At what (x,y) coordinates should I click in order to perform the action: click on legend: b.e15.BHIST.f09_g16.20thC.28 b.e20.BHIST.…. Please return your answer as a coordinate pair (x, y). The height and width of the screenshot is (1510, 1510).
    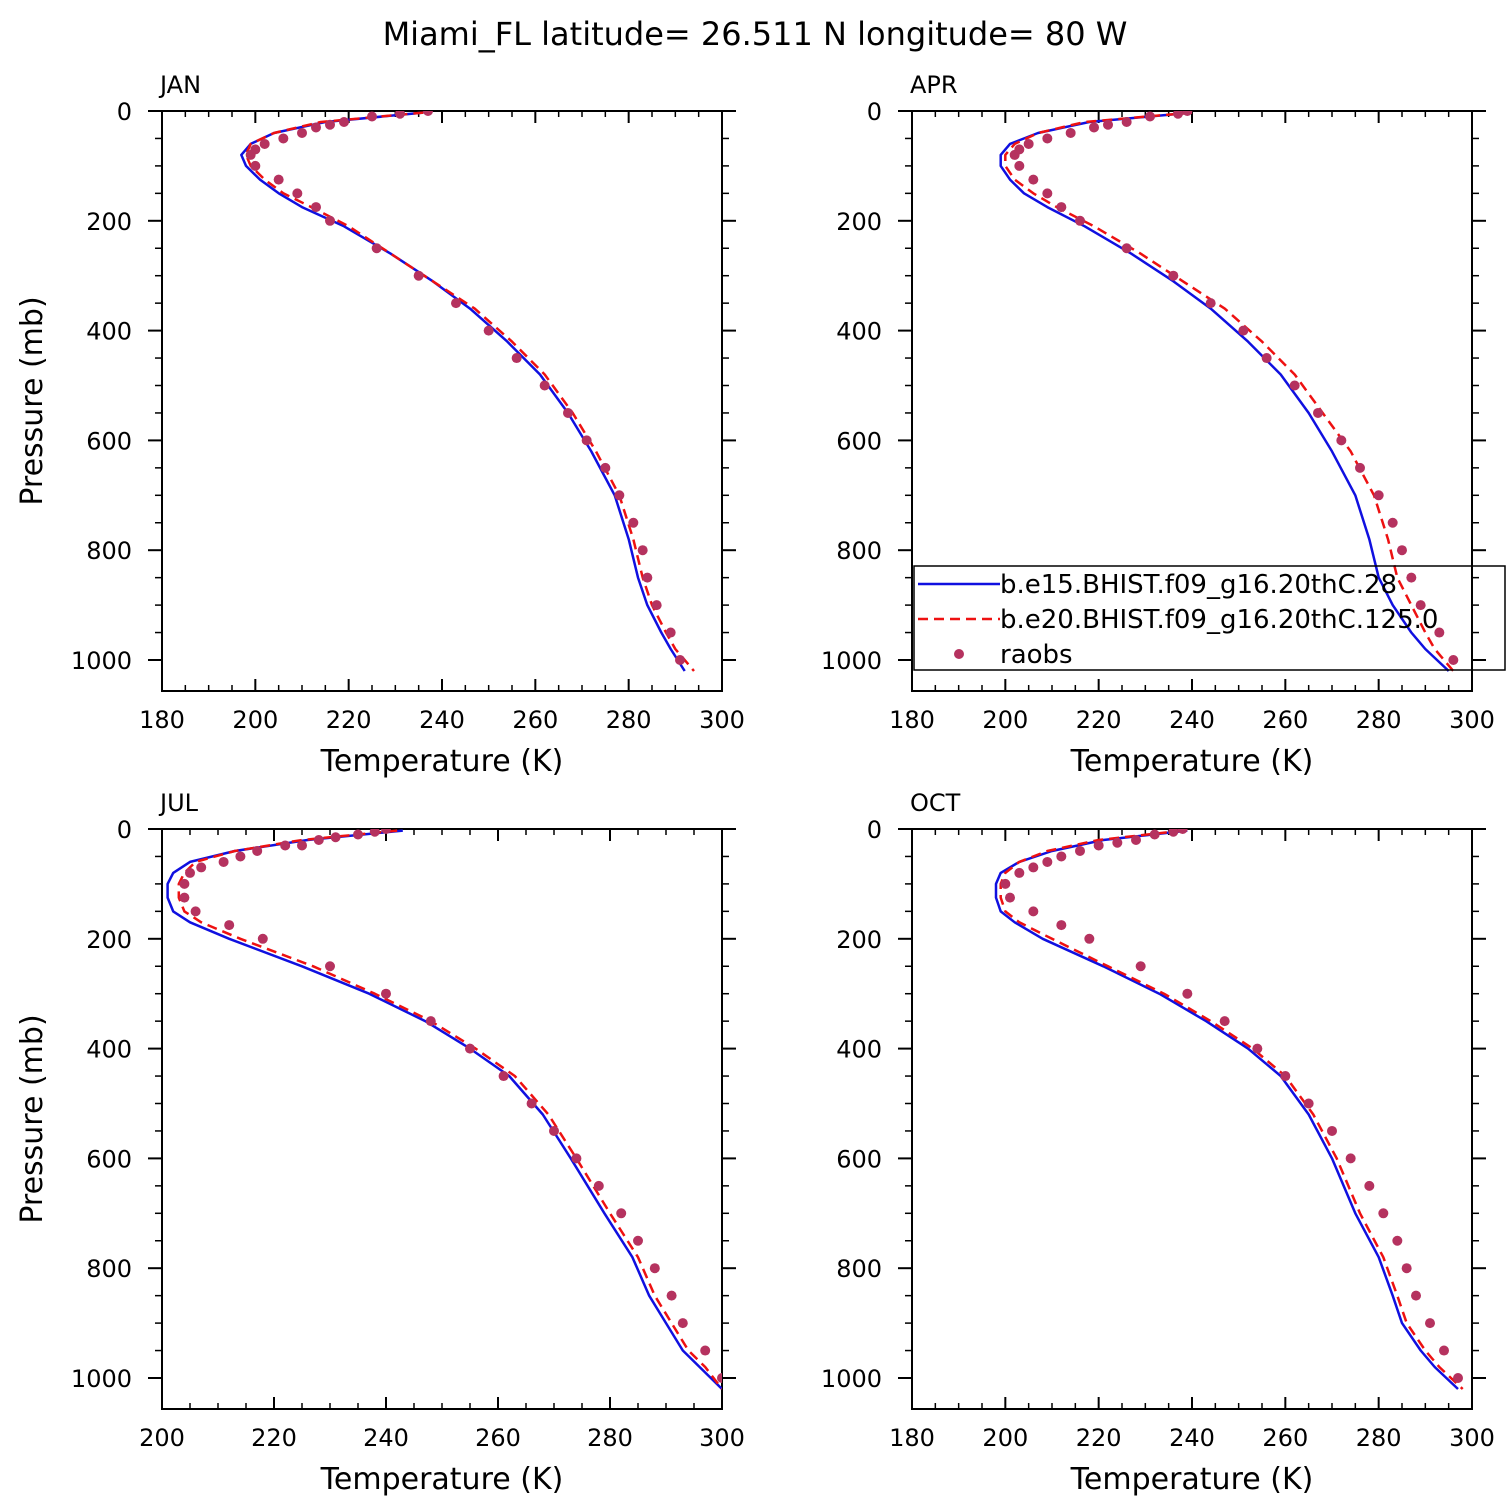
    Looking at the image, I should click on (1209, 618).